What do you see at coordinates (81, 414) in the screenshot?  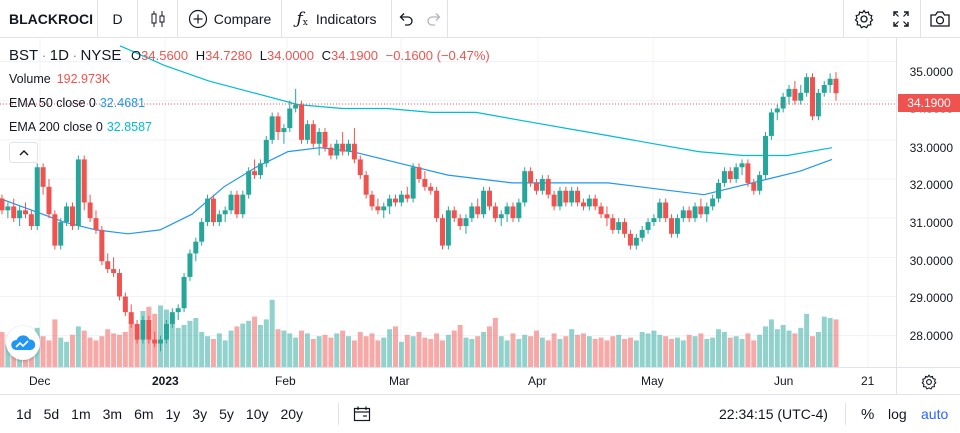 I see `range-1m: 1m` at bounding box center [81, 414].